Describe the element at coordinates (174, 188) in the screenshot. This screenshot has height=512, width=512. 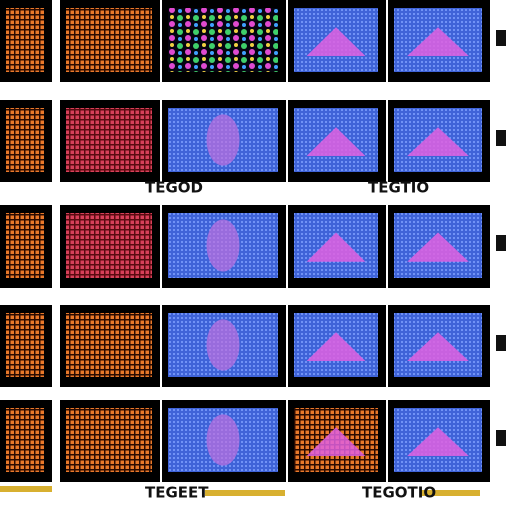
I see `panel-caption: TEGOD` at that location.